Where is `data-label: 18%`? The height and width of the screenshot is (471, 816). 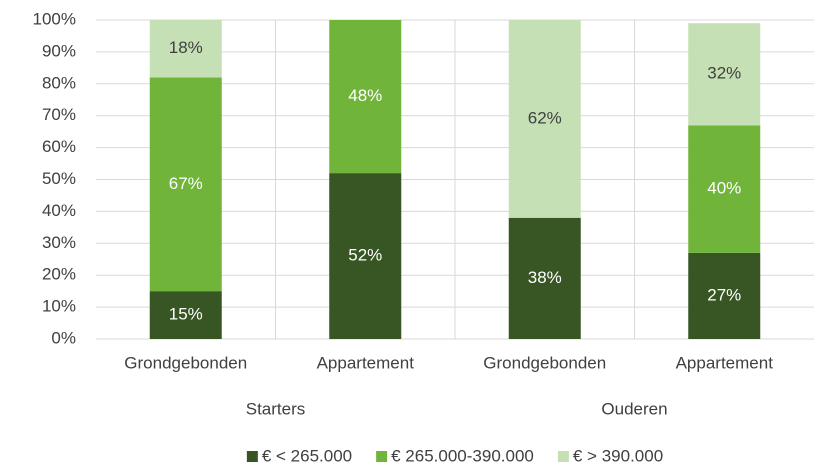
data-label: 18% is located at coordinates (186, 47).